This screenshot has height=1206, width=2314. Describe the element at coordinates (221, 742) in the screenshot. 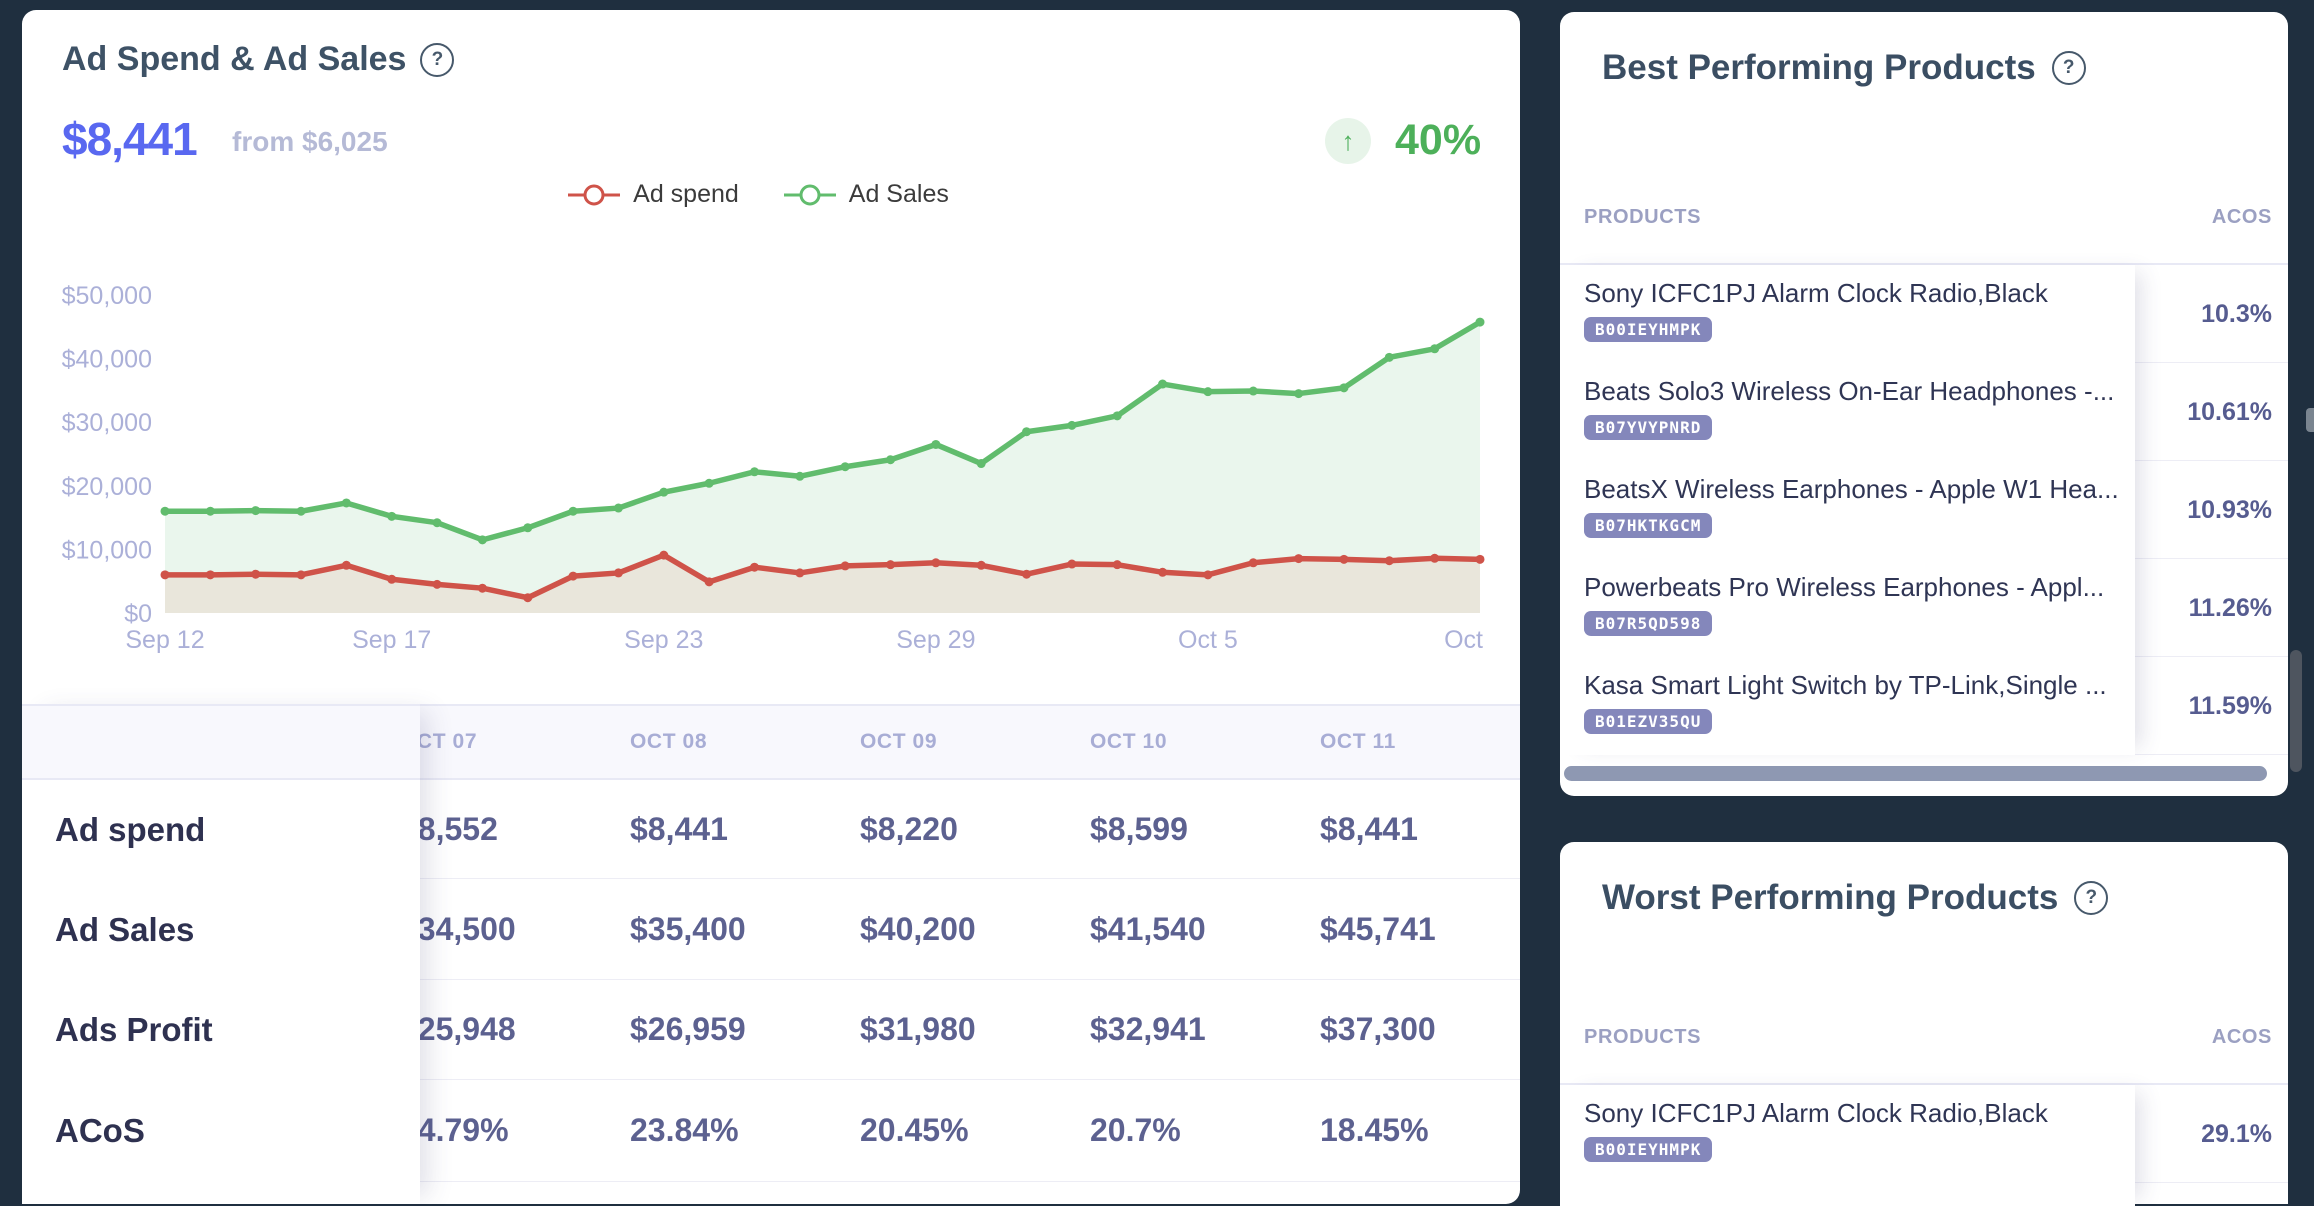

I see `frozen-panel-header-cell` at that location.